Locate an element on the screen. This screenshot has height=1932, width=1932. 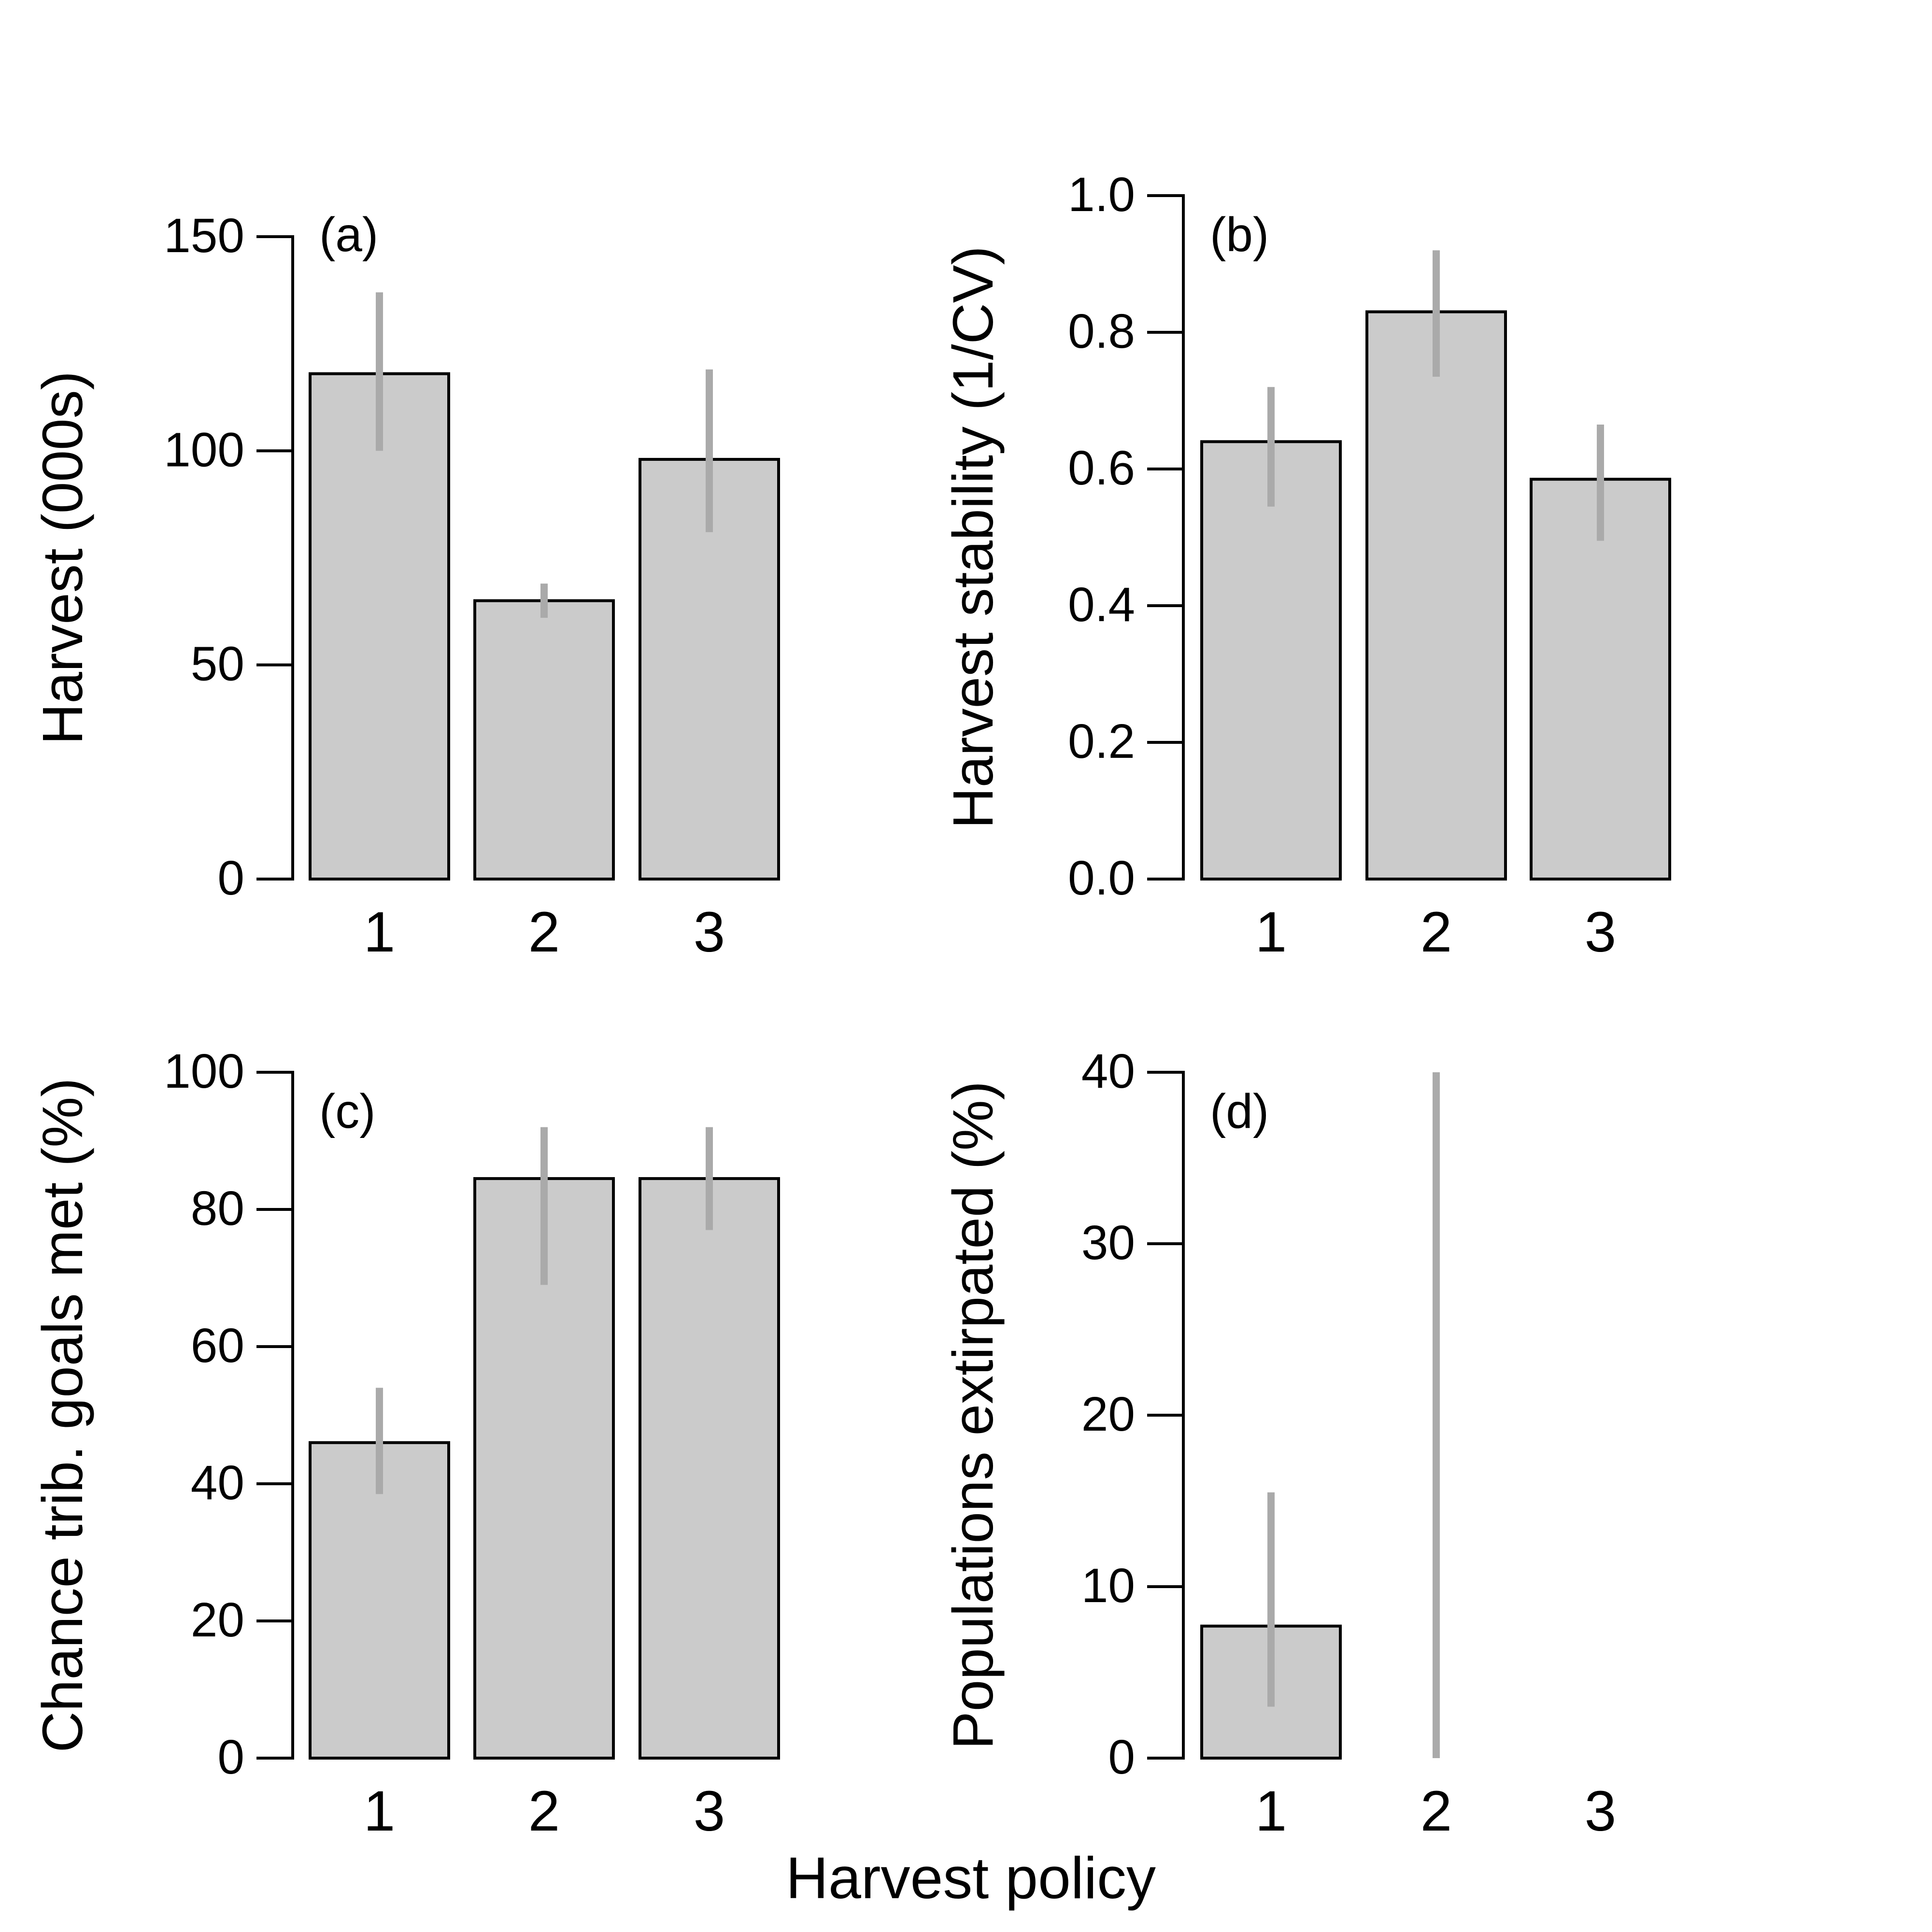
harvest-y-tick-label: 50 is located at coordinates (217, 664).